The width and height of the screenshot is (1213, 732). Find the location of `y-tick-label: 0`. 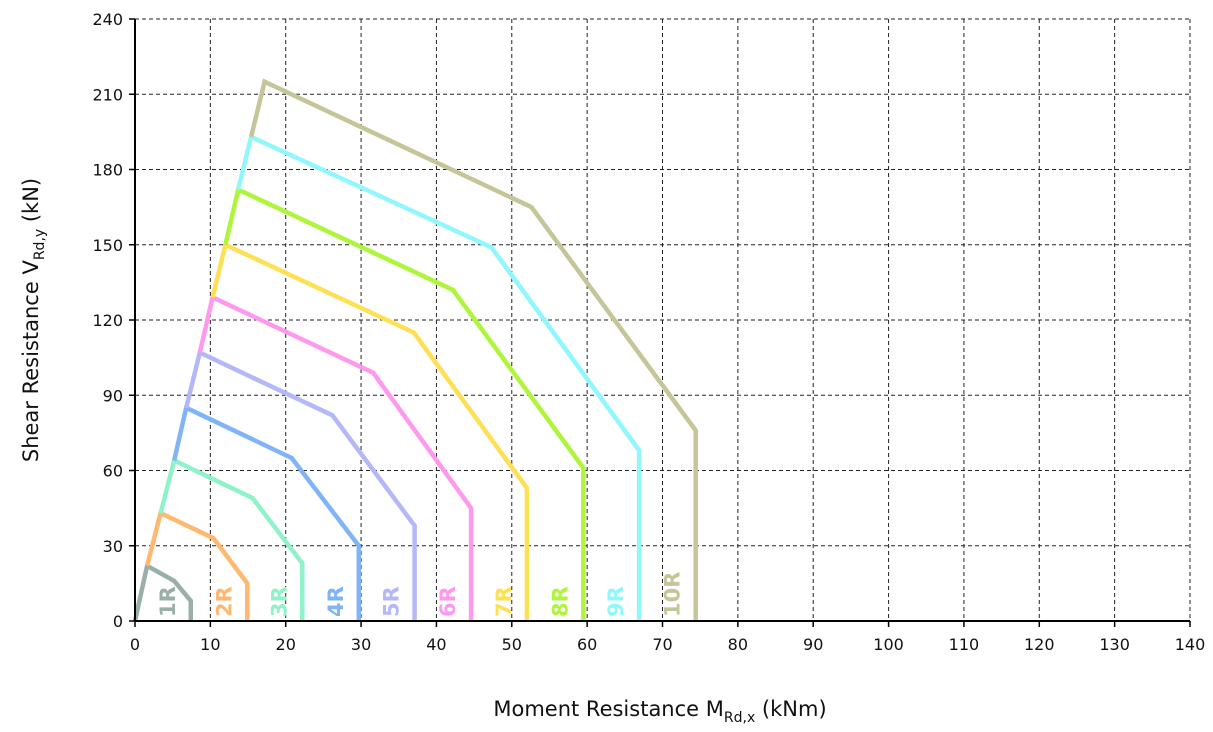

y-tick-label: 0 is located at coordinates (118, 621).